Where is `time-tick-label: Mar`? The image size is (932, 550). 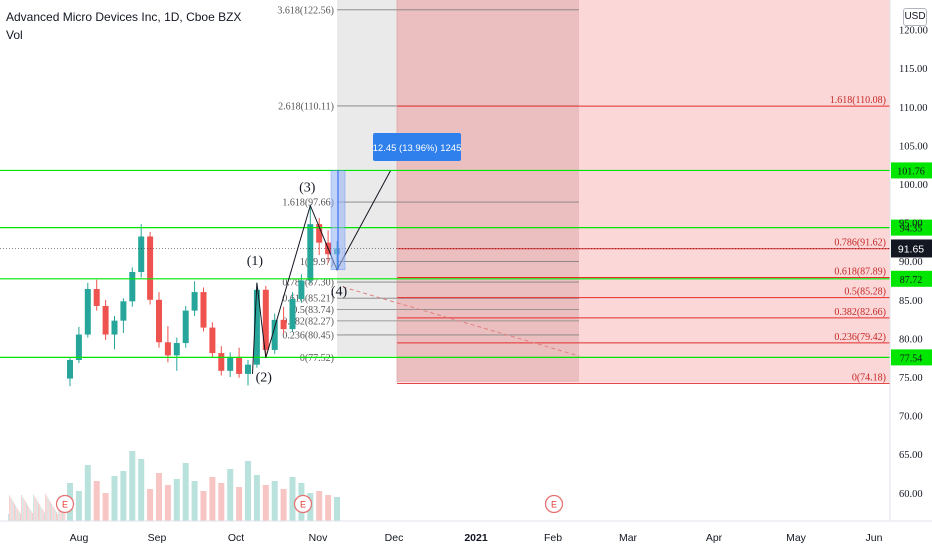 time-tick-label: Mar is located at coordinates (628, 538).